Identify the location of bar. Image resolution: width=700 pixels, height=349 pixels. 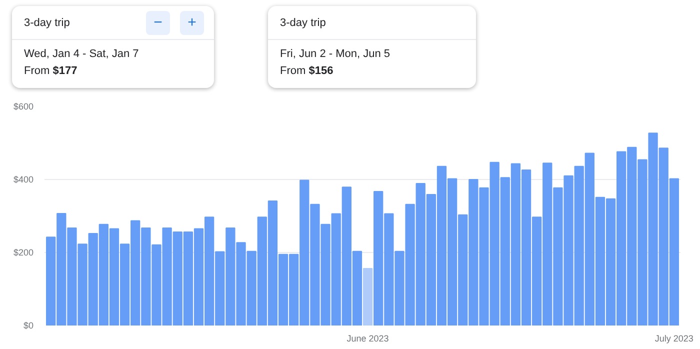
(367, 297).